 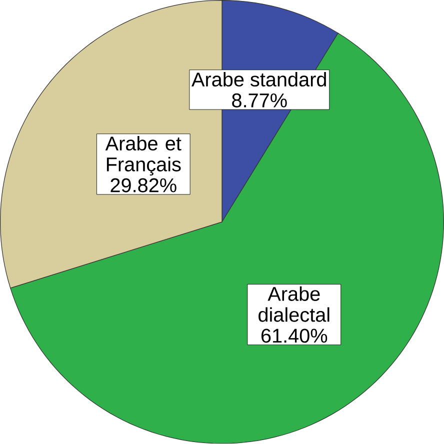 I want to click on slice-label: Arabe standard, so click(x=259, y=79).